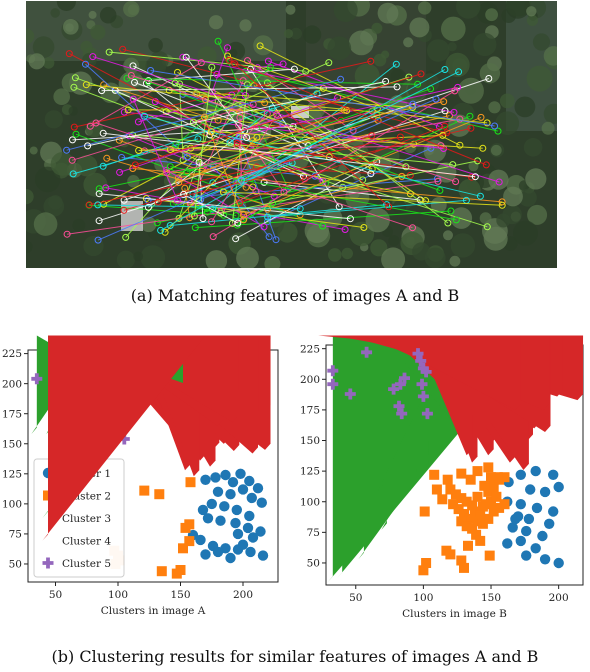 Image resolution: width=590 pixels, height=672 pixels. I want to click on y-tick-label: 50, so click(313, 564).